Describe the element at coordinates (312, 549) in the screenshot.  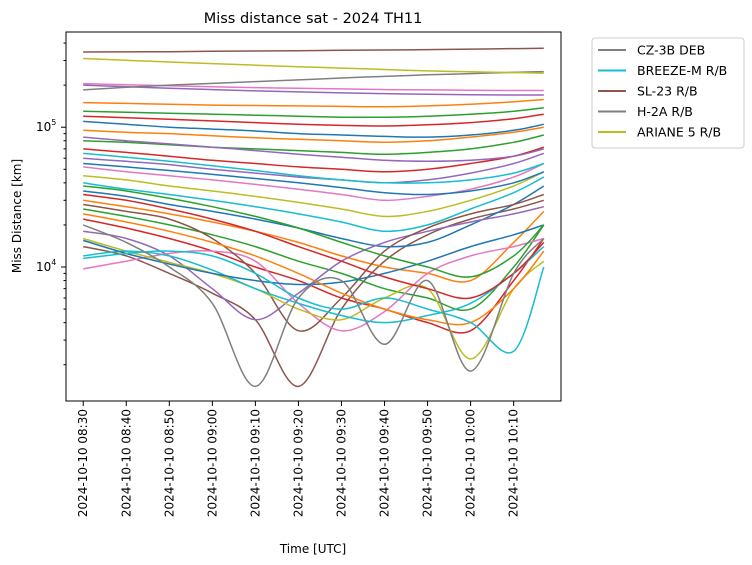
I see `x-axis-label: Time [UTC]` at that location.